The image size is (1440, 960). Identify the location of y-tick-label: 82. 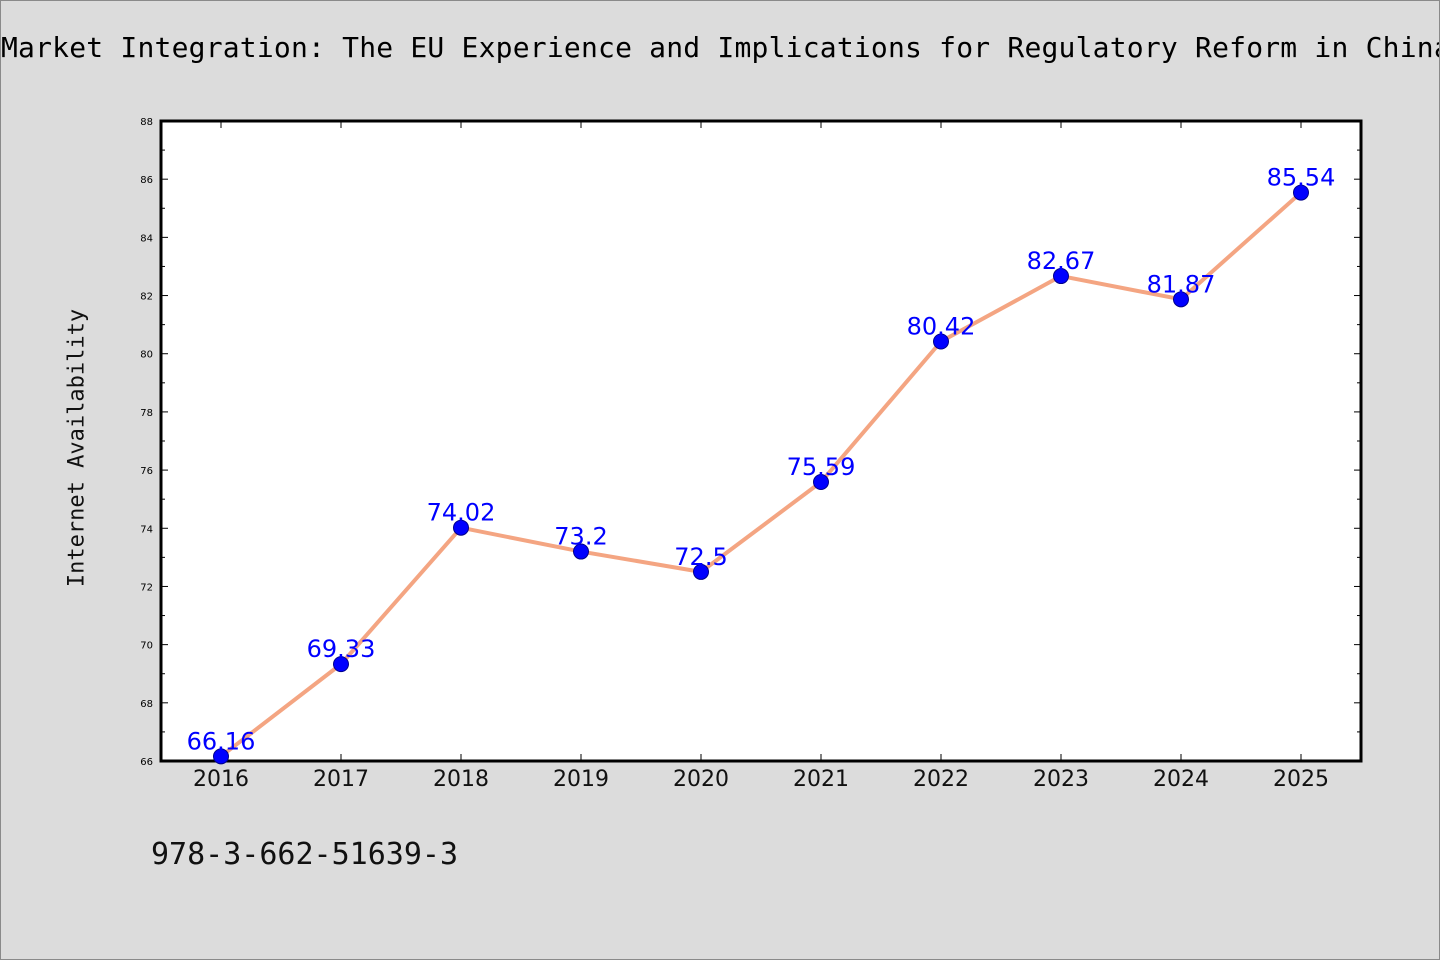
(146, 297).